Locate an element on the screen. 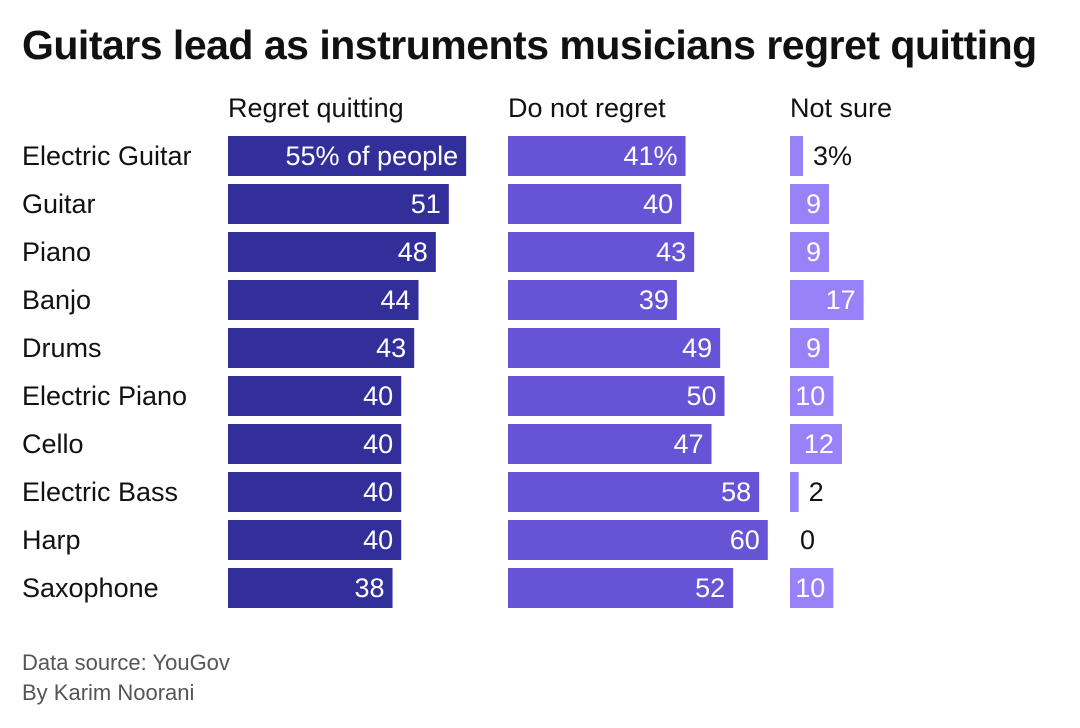 The image size is (1080, 728). value-label-do-not-regret: 39 is located at coordinates (654, 300).